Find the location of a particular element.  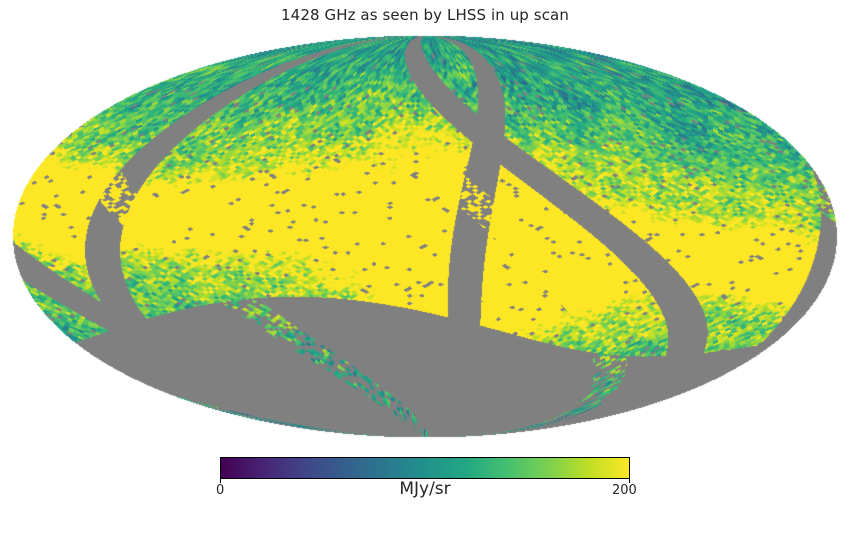

colorbar-tick-min-label: 0 is located at coordinates (220, 490).